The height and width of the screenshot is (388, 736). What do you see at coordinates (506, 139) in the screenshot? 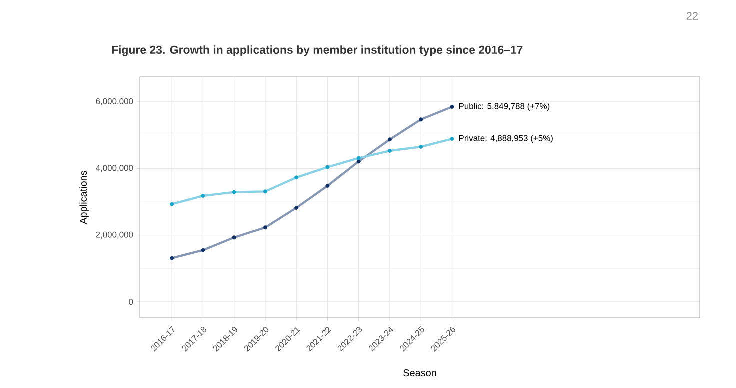
I see `annotation: Private: 4,888,953 (+5%)` at bounding box center [506, 139].